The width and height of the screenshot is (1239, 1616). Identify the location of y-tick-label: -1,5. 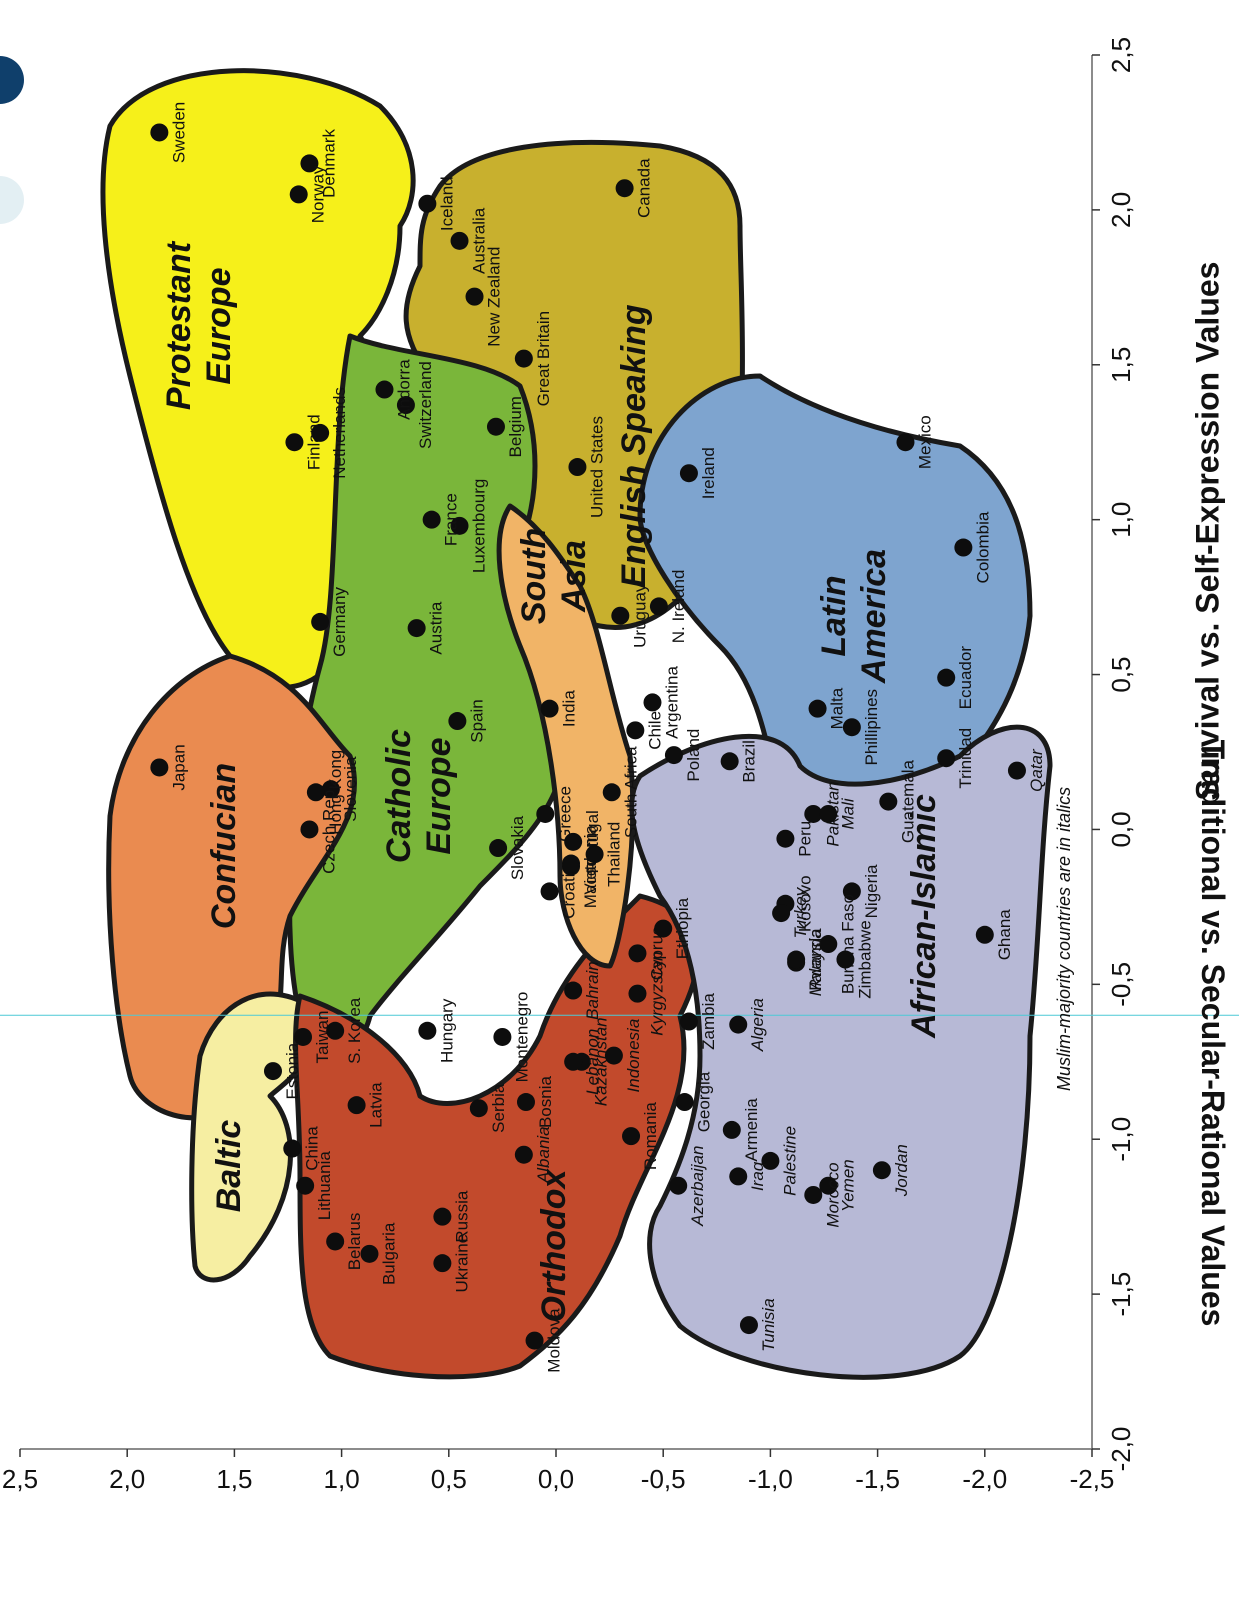
(877, 1479).